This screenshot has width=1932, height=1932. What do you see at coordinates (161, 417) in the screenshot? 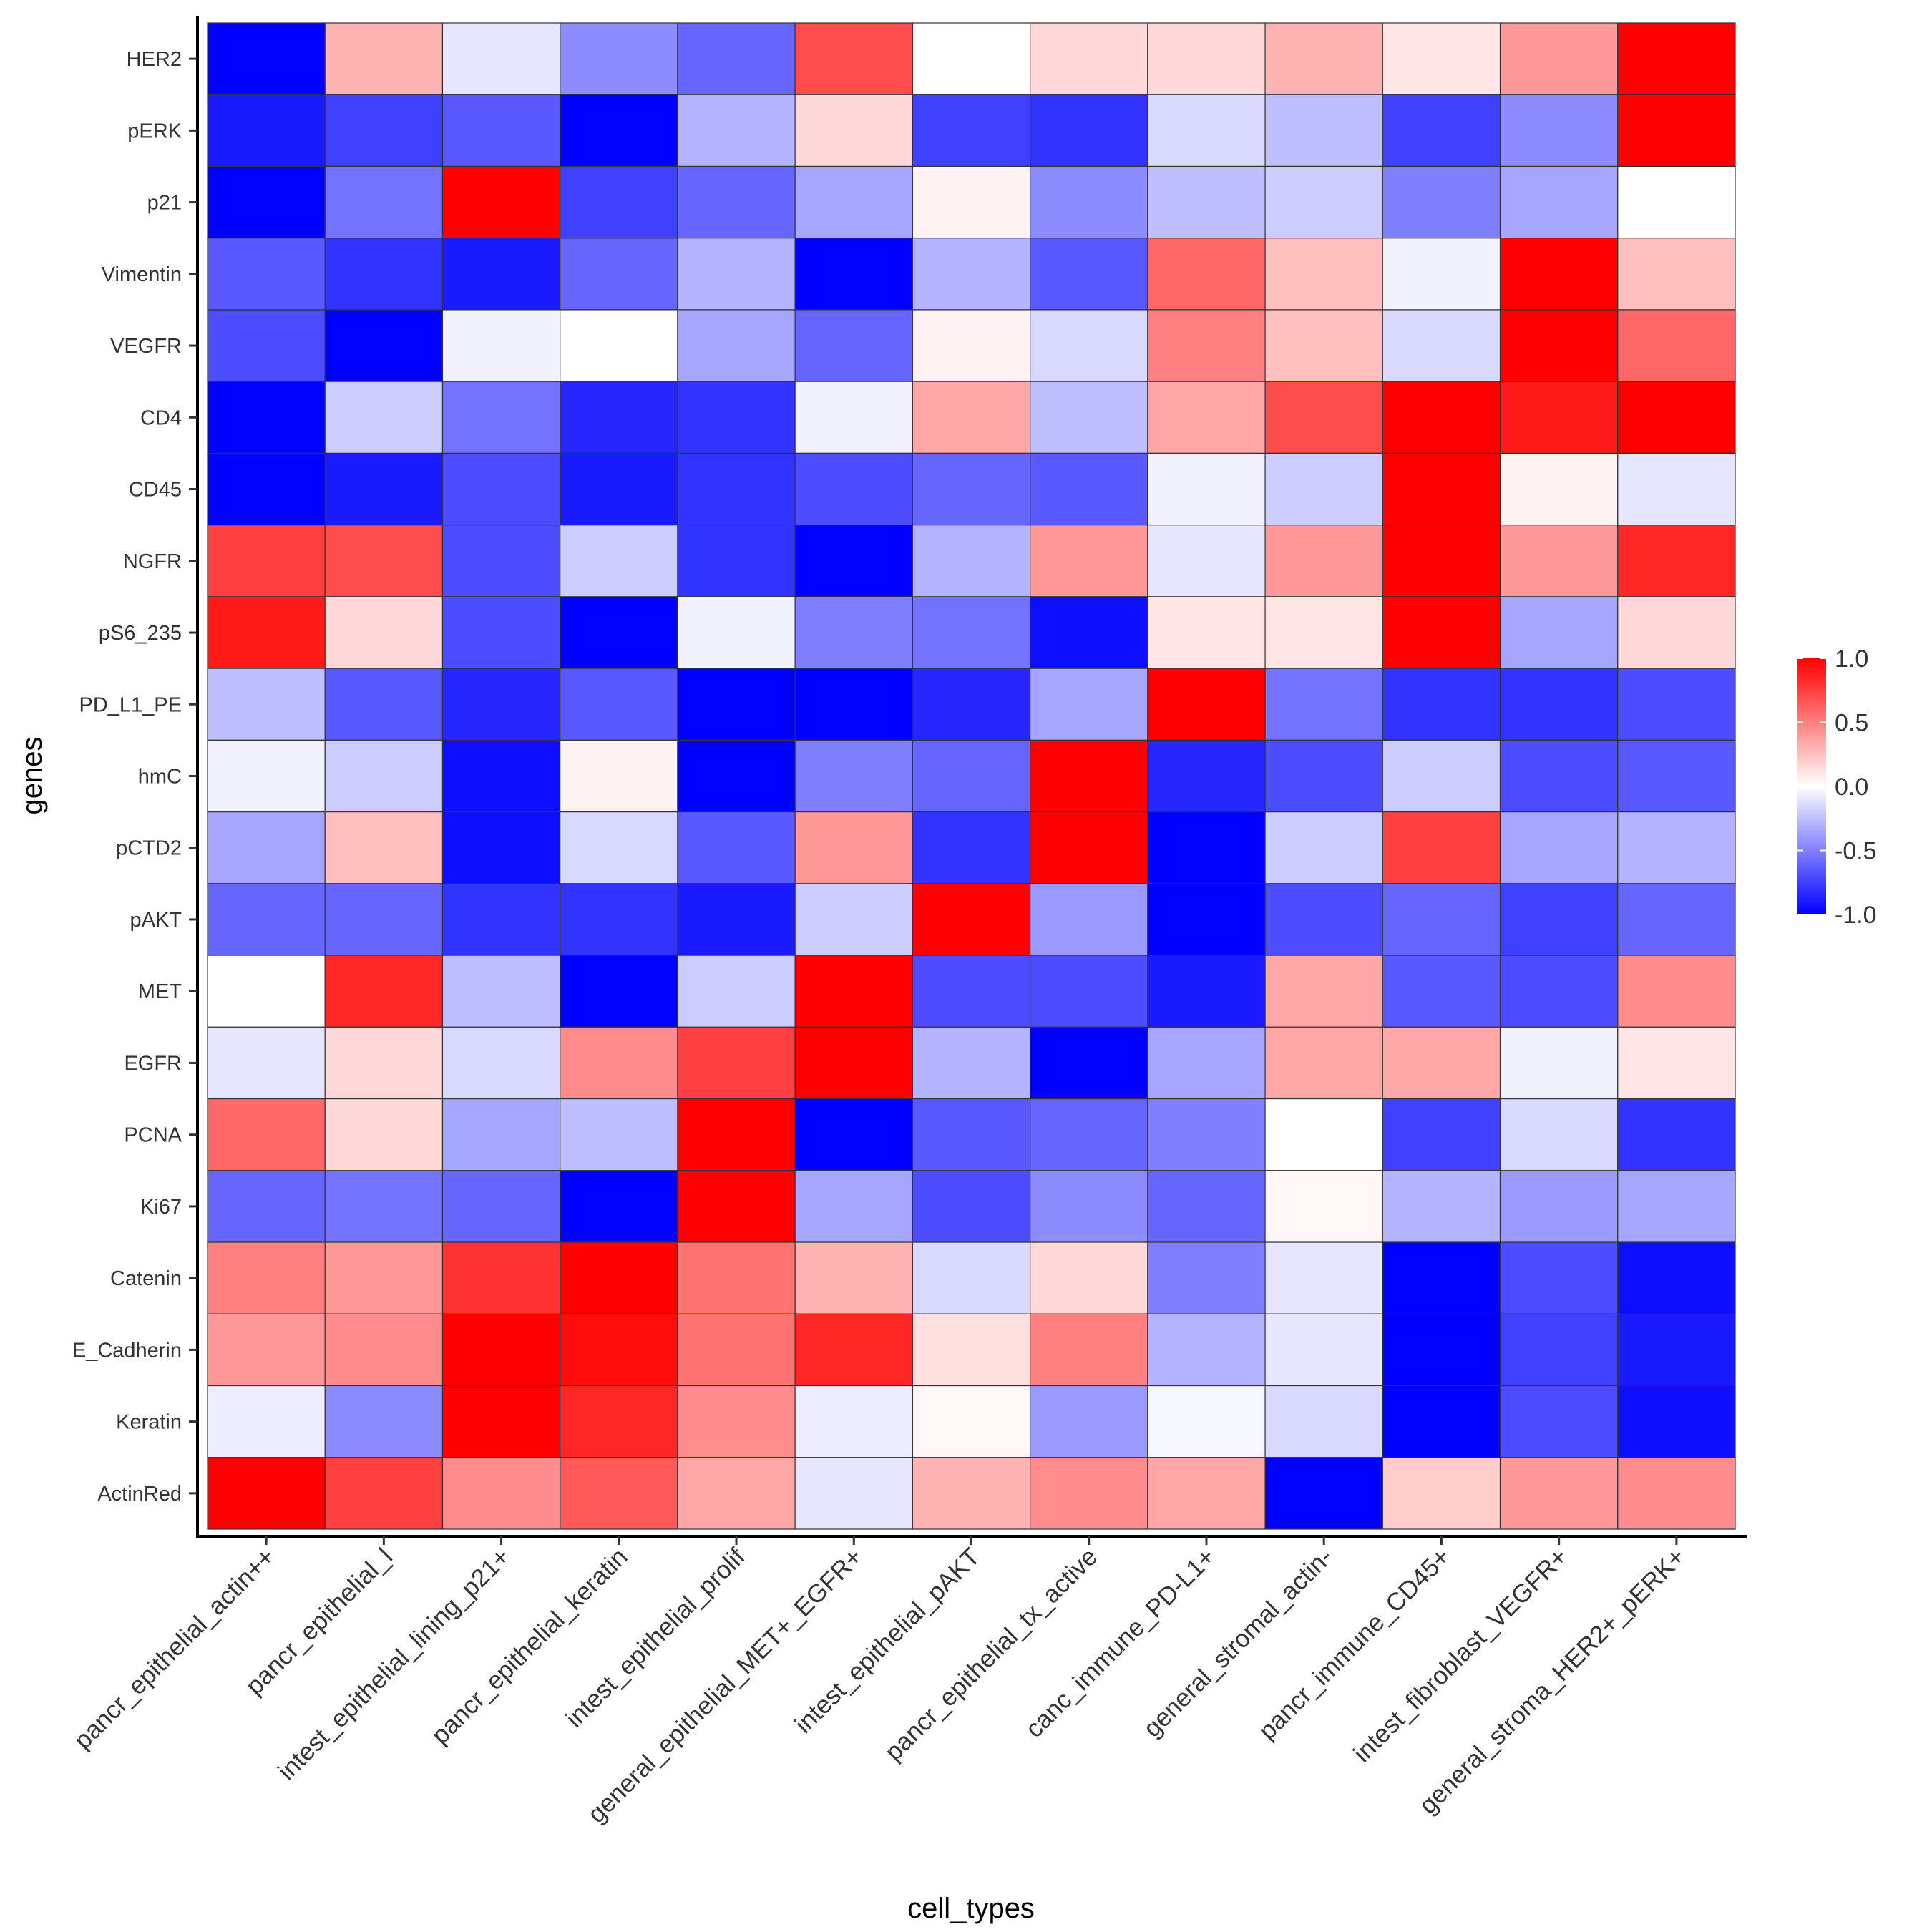
I see `y-tick-label: CD4` at bounding box center [161, 417].